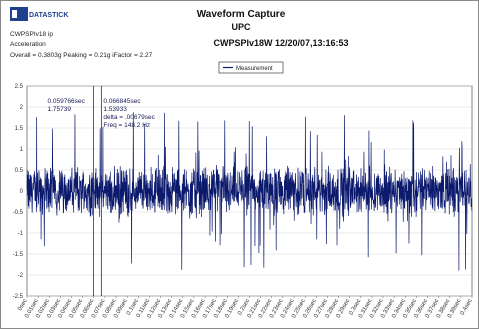 This screenshot has height=329, width=479. I want to click on logo-text: DATASTICK, so click(48, 15).